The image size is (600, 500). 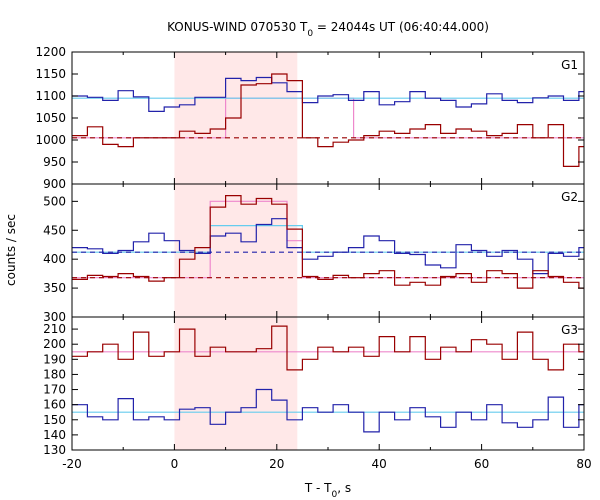 I want to click on x-tick-label: 60, so click(x=481, y=464).